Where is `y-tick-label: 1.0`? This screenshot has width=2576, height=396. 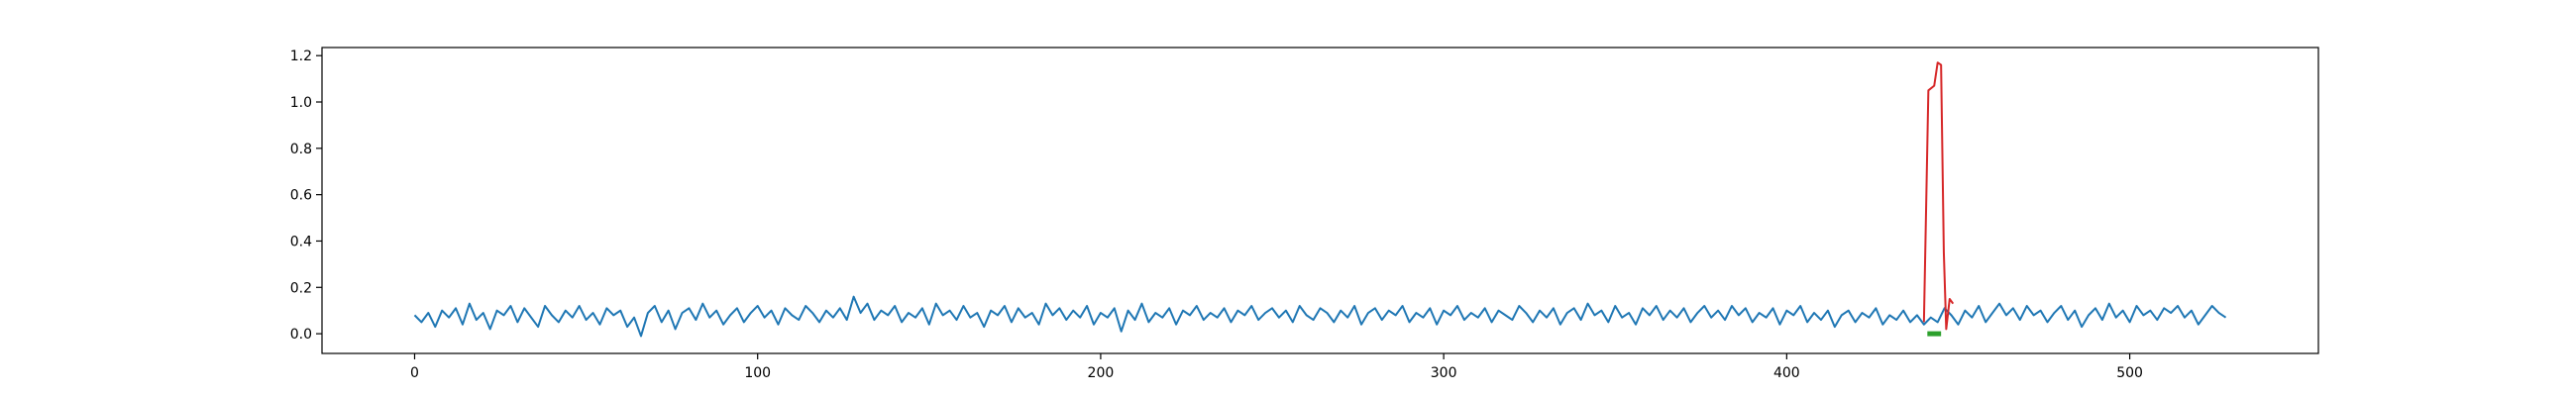 y-tick-label: 1.0 is located at coordinates (301, 103).